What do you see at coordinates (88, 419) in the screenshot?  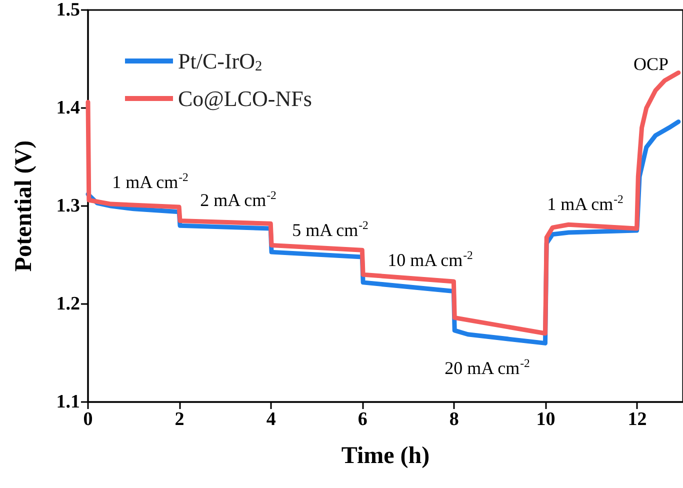 I see `x-tick-label: 0` at bounding box center [88, 419].